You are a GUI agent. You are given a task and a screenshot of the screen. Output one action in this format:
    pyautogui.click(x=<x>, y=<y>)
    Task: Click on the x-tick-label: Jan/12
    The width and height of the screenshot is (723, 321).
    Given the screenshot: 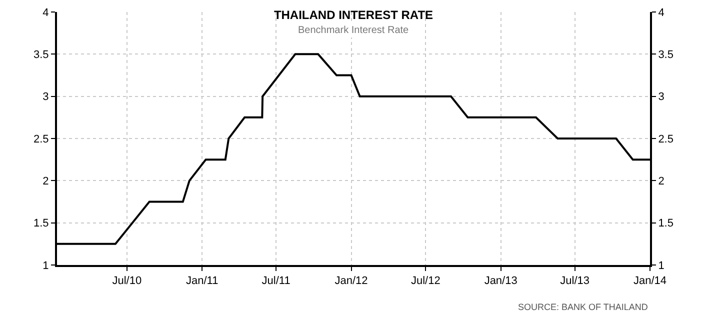 What is the action you would take?
    pyautogui.click(x=351, y=281)
    